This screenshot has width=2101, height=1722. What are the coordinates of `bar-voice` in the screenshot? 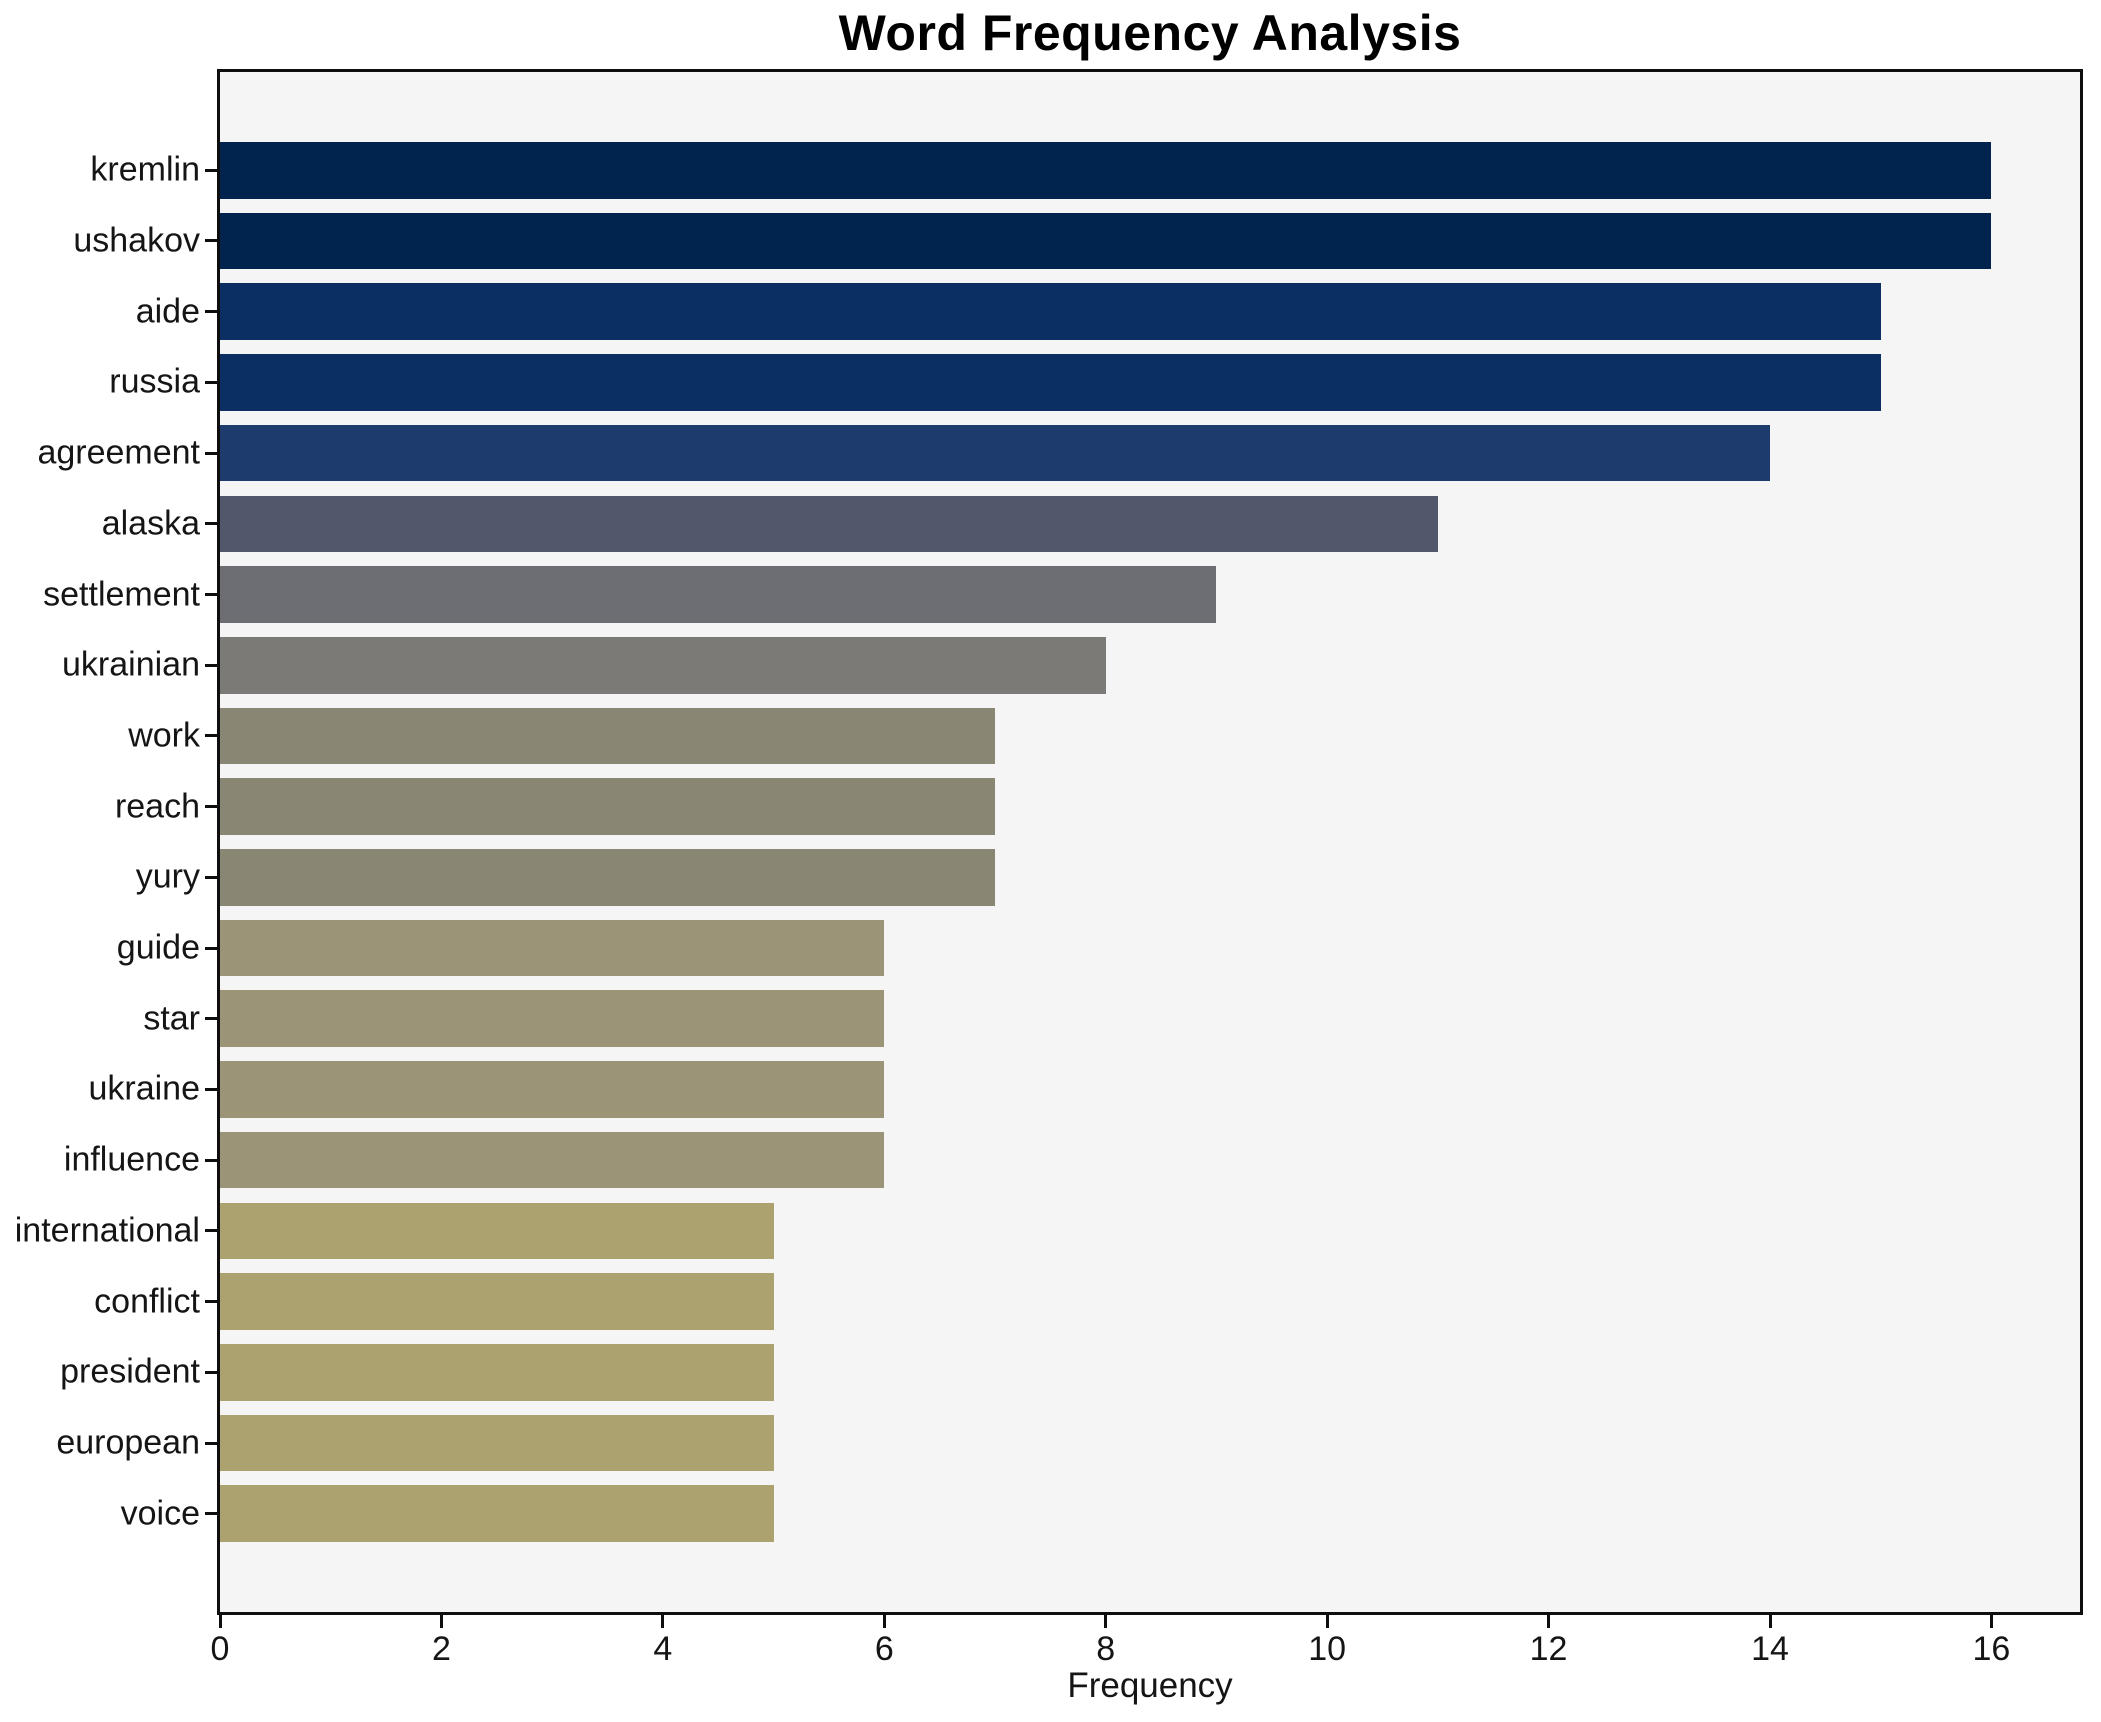 It's located at (497, 1513).